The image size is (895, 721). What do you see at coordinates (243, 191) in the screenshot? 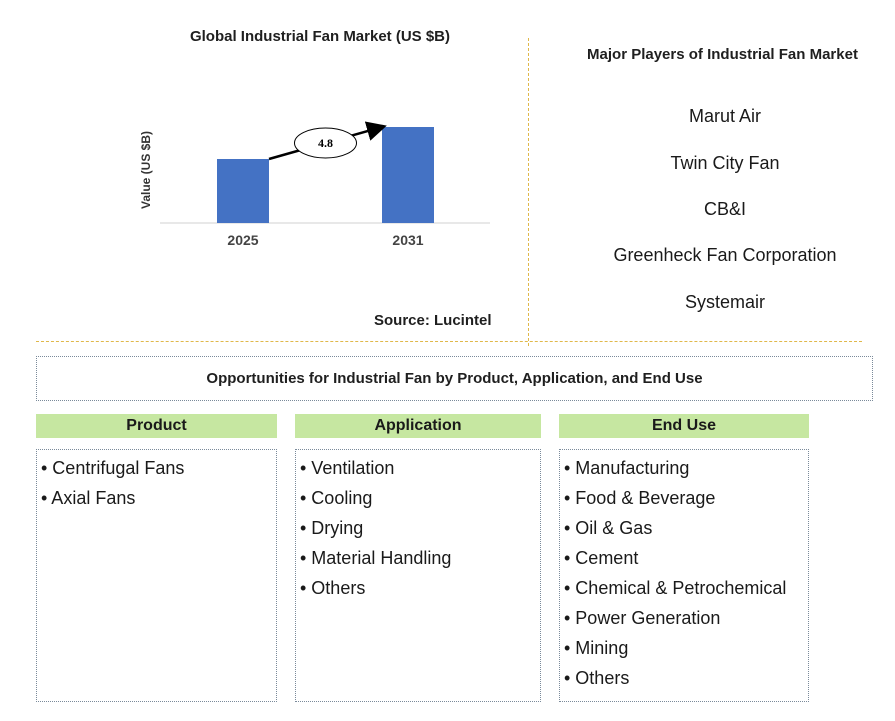
I see `bar-2025` at bounding box center [243, 191].